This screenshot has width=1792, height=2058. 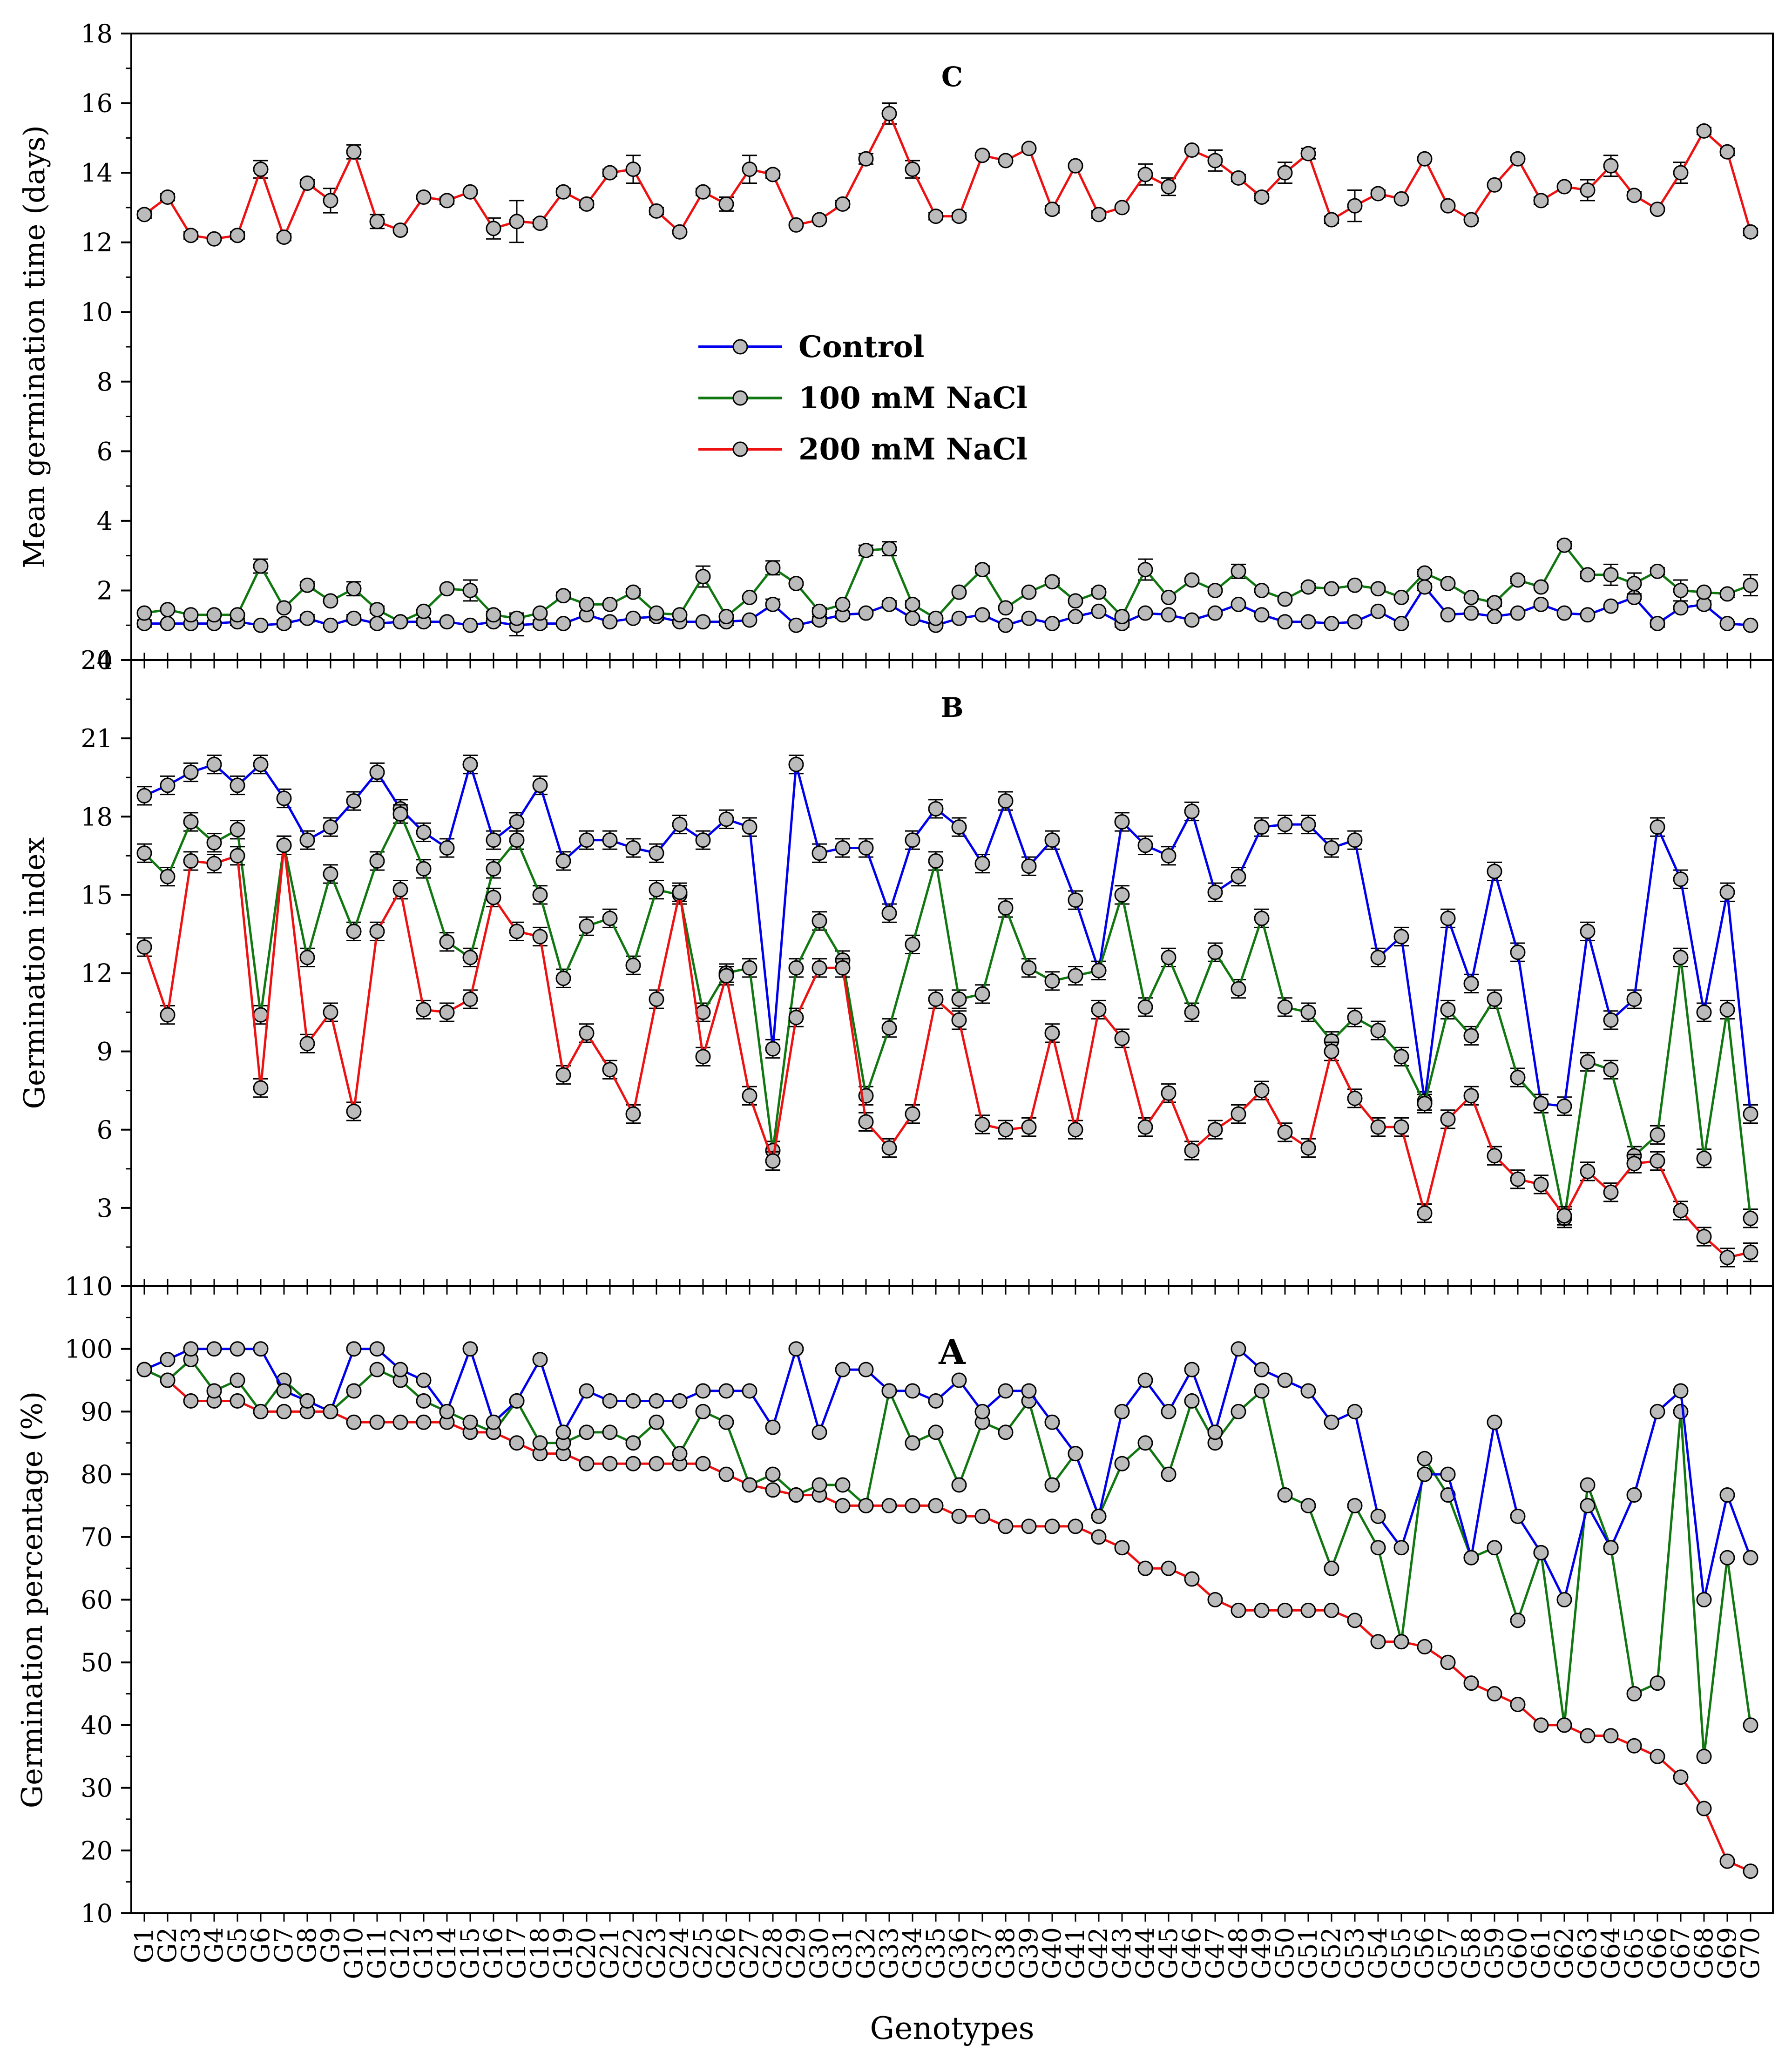 What do you see at coordinates (1308, 1953) in the screenshot?
I see `x-tick-label: G51` at bounding box center [1308, 1953].